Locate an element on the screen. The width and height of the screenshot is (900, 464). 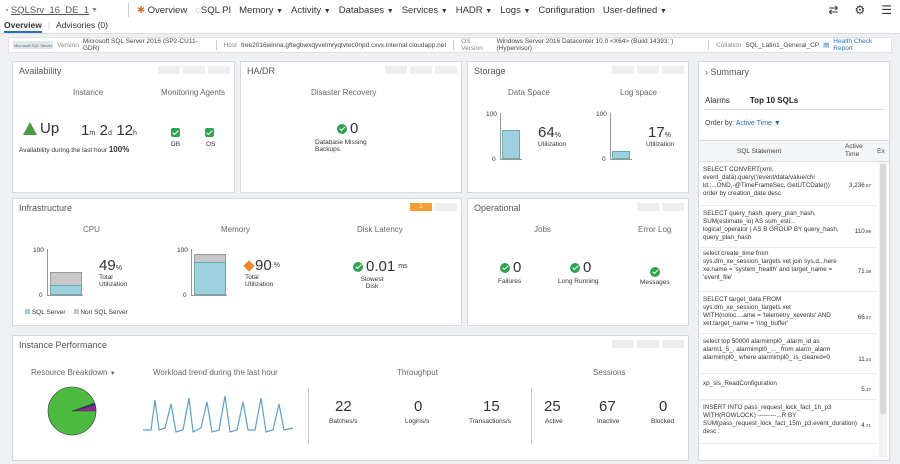
legend-non-sql: Non SQL Server is located at coordinates (104, 312).